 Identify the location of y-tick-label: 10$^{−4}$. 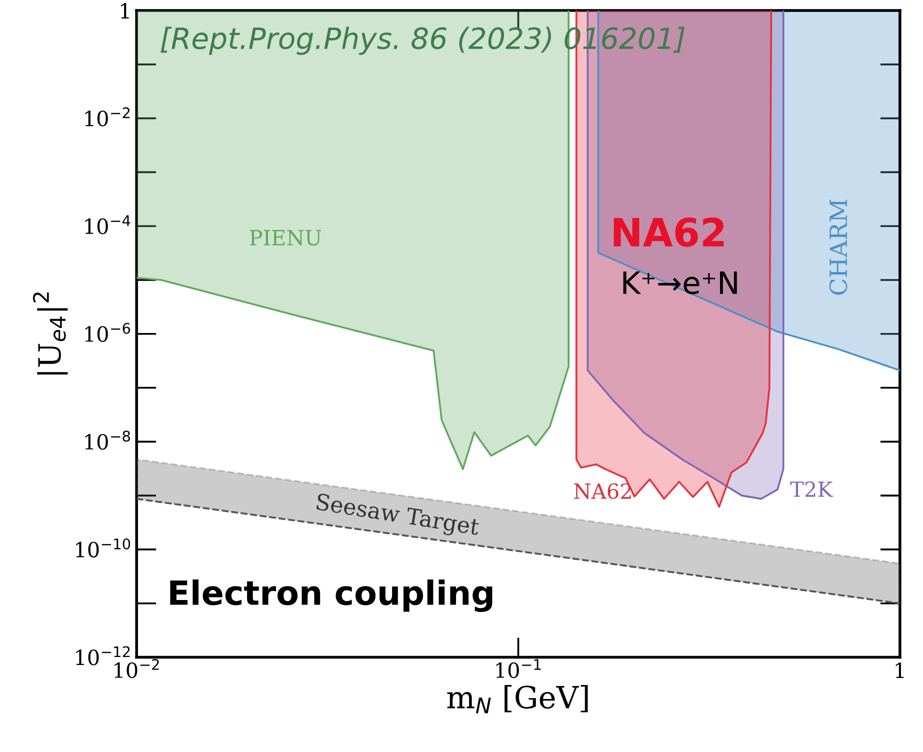
(107, 224).